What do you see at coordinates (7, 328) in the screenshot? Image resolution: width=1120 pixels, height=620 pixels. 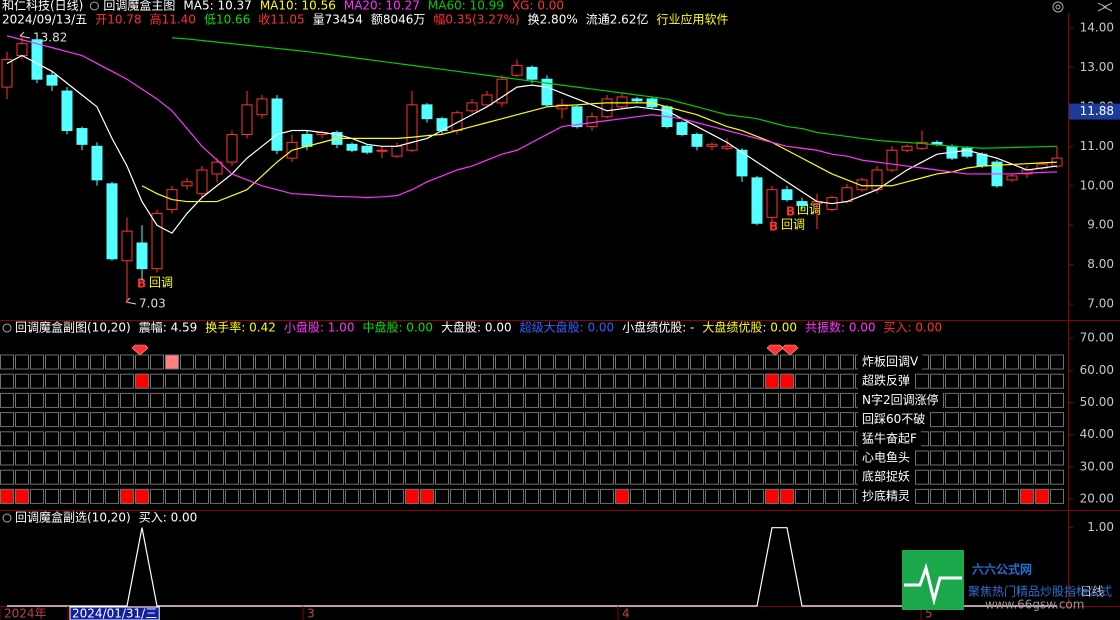 I see `panel-icon` at bounding box center [7, 328].